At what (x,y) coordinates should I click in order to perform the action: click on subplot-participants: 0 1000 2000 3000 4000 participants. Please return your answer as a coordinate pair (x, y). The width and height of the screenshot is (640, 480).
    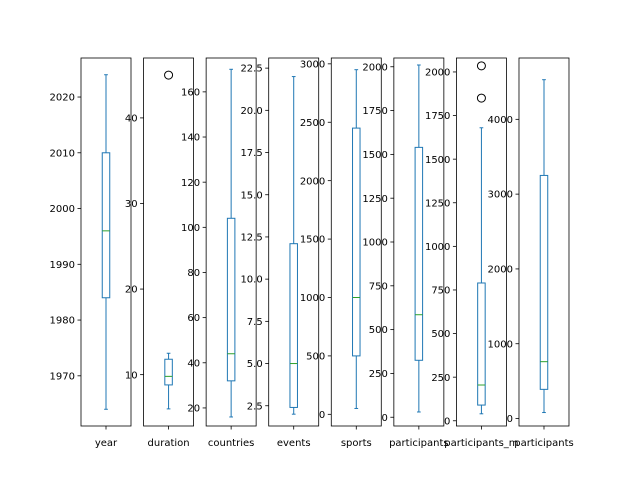
    Looking at the image, I should click on (531, 253).